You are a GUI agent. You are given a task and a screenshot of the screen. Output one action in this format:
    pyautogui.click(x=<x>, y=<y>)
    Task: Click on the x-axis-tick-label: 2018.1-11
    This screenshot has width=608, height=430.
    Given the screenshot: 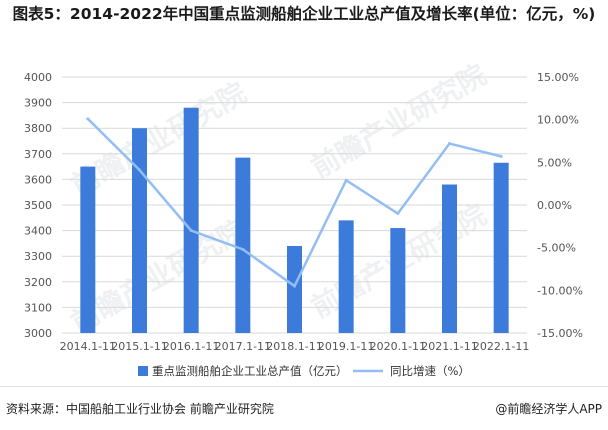 What is the action you would take?
    pyautogui.click(x=294, y=346)
    